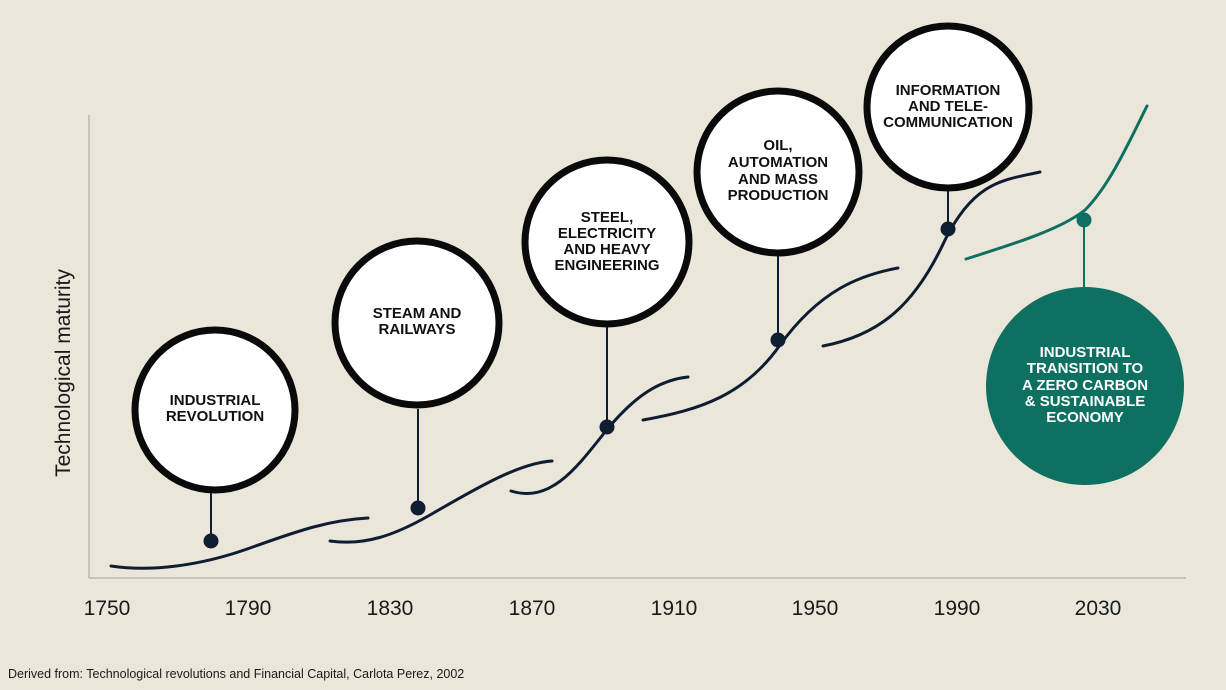 The height and width of the screenshot is (690, 1226). Describe the element at coordinates (606, 249) in the screenshot. I see `circle-label-line: AND HEAVY` at that location.